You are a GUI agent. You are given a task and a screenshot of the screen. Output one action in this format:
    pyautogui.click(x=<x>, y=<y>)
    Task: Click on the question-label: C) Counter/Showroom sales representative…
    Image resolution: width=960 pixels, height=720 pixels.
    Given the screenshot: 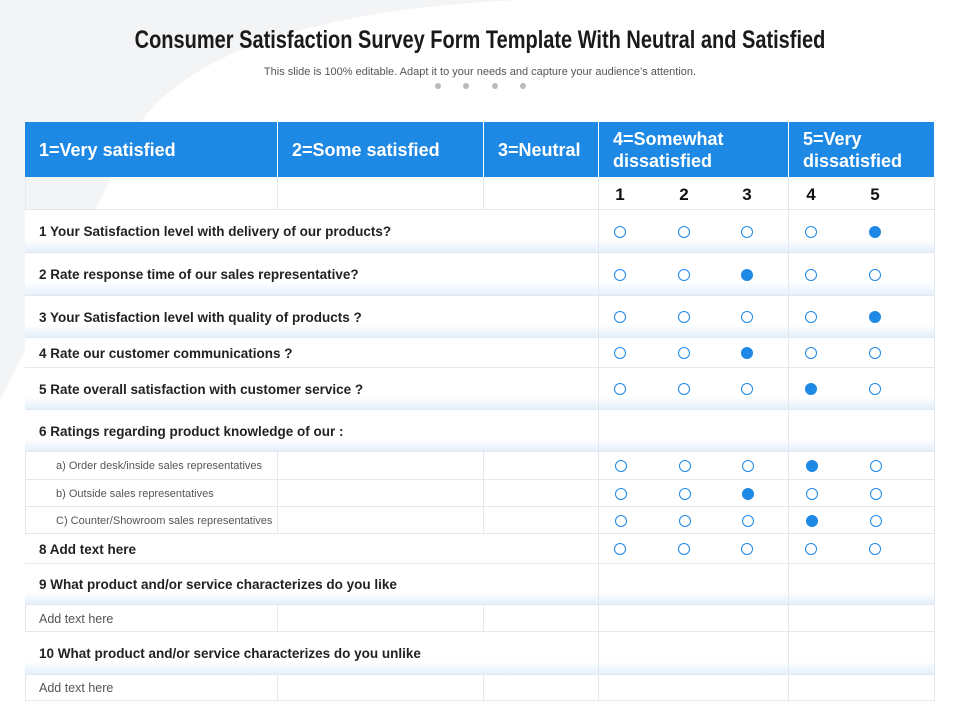 What is the action you would take?
    pyautogui.click(x=164, y=520)
    